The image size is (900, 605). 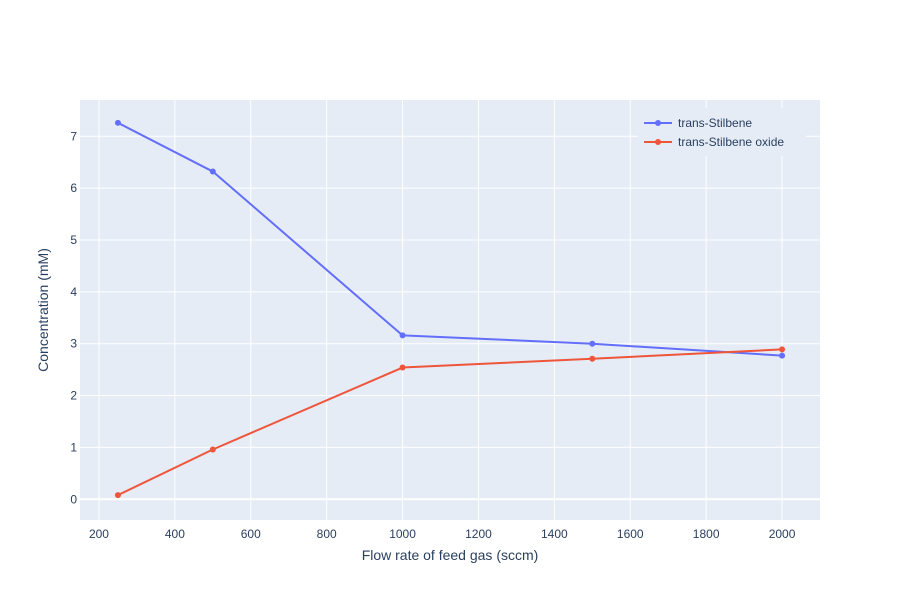 What do you see at coordinates (715, 123) in the screenshot?
I see `legend-label: trans-Stilbene` at bounding box center [715, 123].